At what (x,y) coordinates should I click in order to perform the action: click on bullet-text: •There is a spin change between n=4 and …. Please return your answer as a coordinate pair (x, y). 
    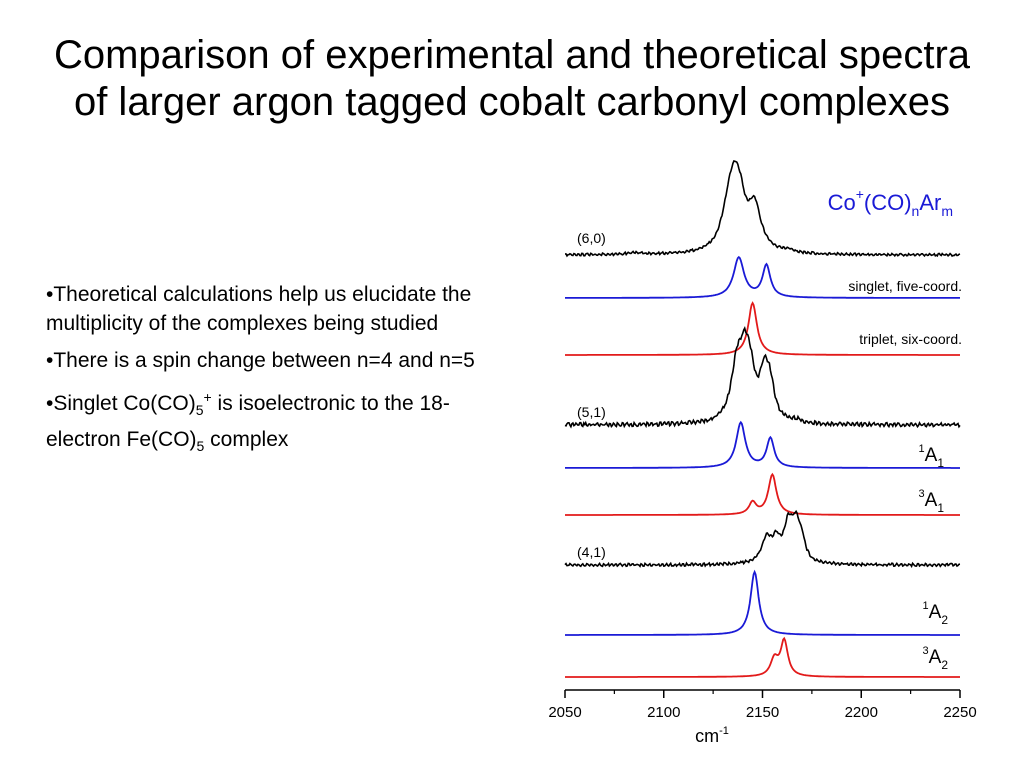
    Looking at the image, I should click on (260, 360).